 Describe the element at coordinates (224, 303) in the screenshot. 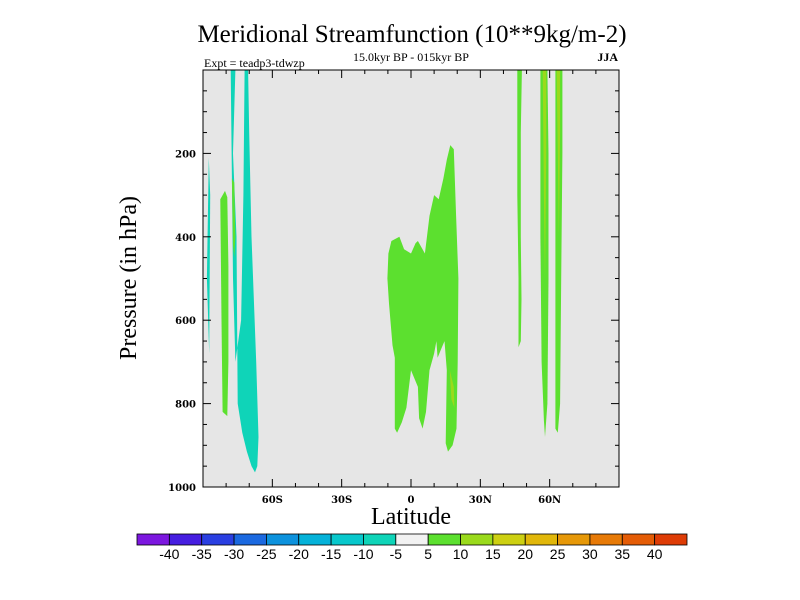

I see `contour-region-sh-cell-b` at that location.